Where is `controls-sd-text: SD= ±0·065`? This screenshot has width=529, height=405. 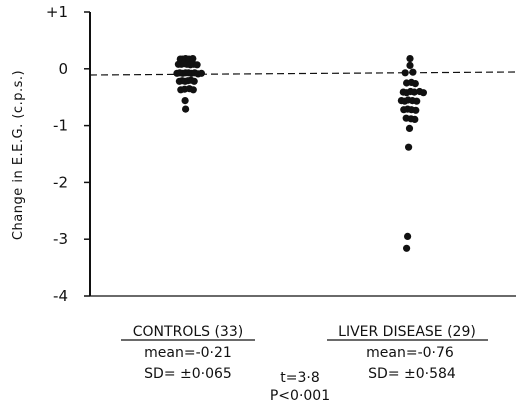 controls-sd-text: SD= ±0·065 is located at coordinates (188, 374).